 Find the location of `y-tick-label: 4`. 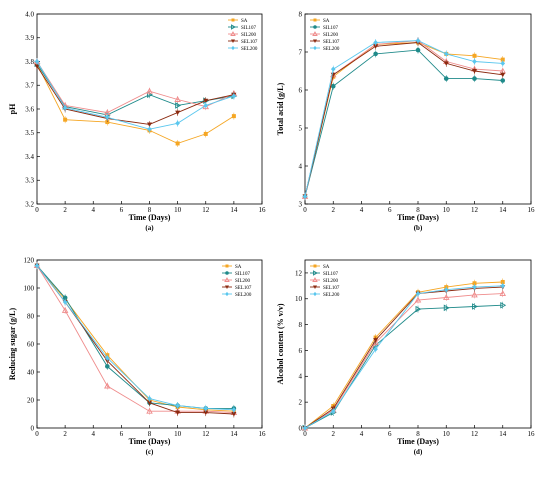

y-tick-label: 4 is located at coordinates (301, 166).